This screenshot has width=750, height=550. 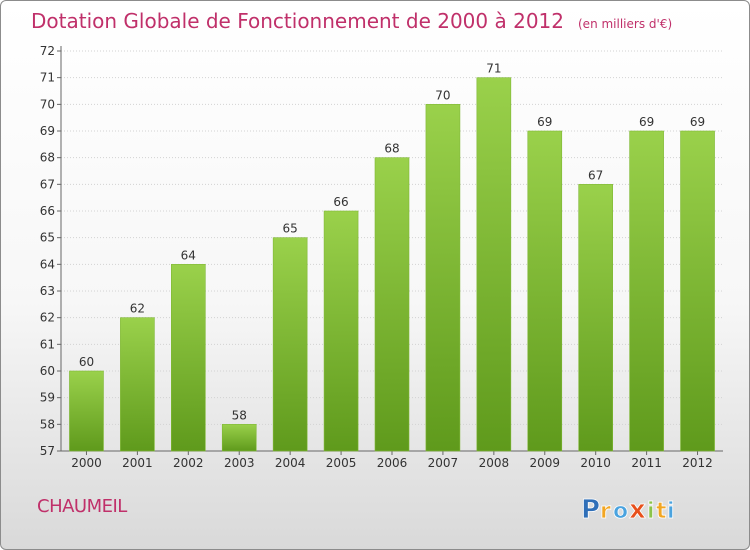 I want to click on bar-2006, so click(x=392, y=304).